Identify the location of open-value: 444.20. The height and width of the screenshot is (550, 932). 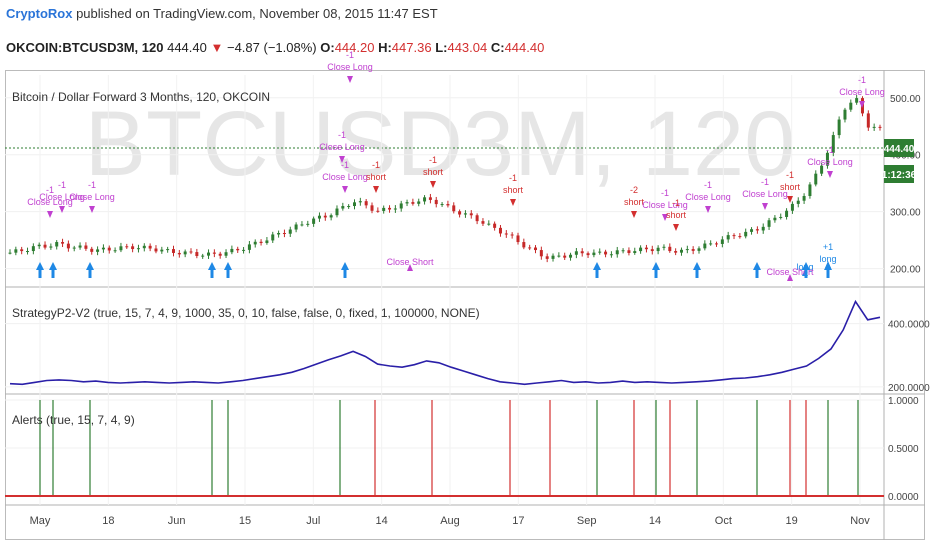
(354, 47).